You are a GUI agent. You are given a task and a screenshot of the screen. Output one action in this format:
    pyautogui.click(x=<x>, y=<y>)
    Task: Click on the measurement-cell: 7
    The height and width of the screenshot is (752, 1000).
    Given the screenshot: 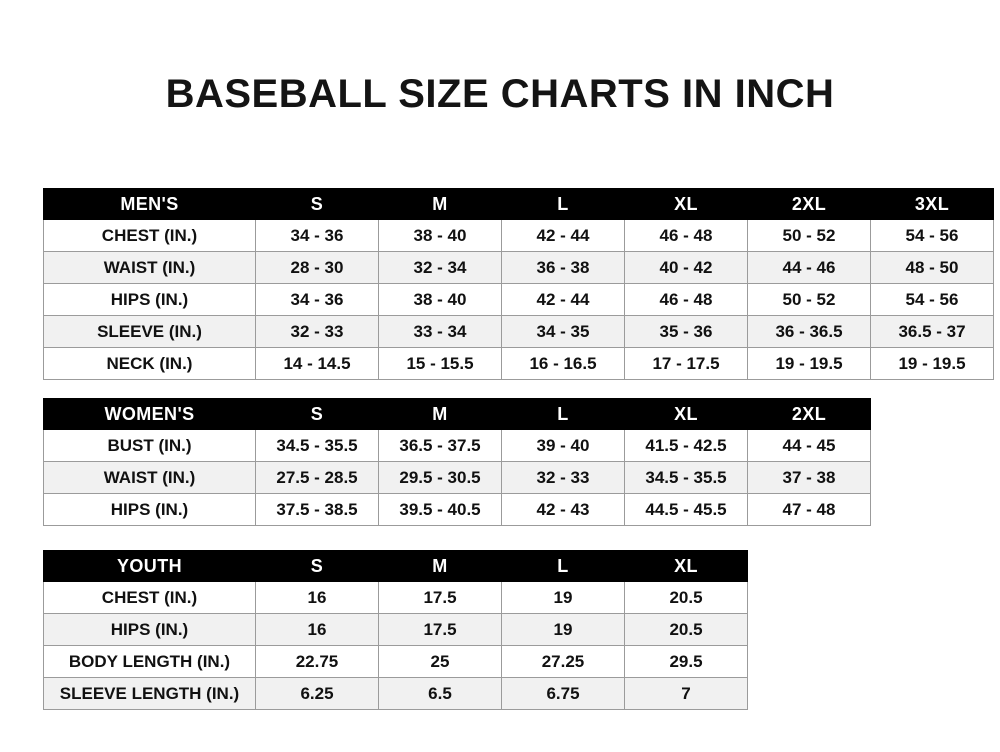 What is the action you would take?
    pyautogui.click(x=686, y=693)
    